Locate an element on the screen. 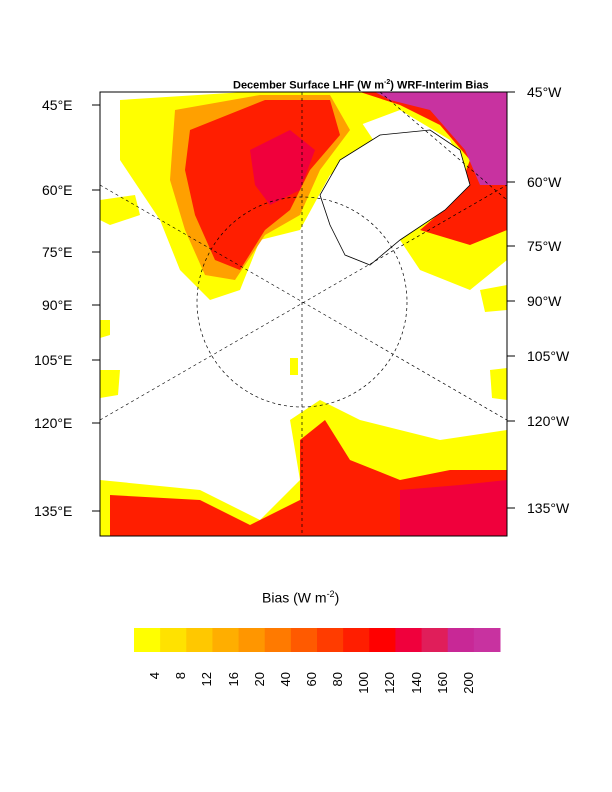 This screenshot has height=792, width=612. colorbar-tick-label: 100 is located at coordinates (364, 683).